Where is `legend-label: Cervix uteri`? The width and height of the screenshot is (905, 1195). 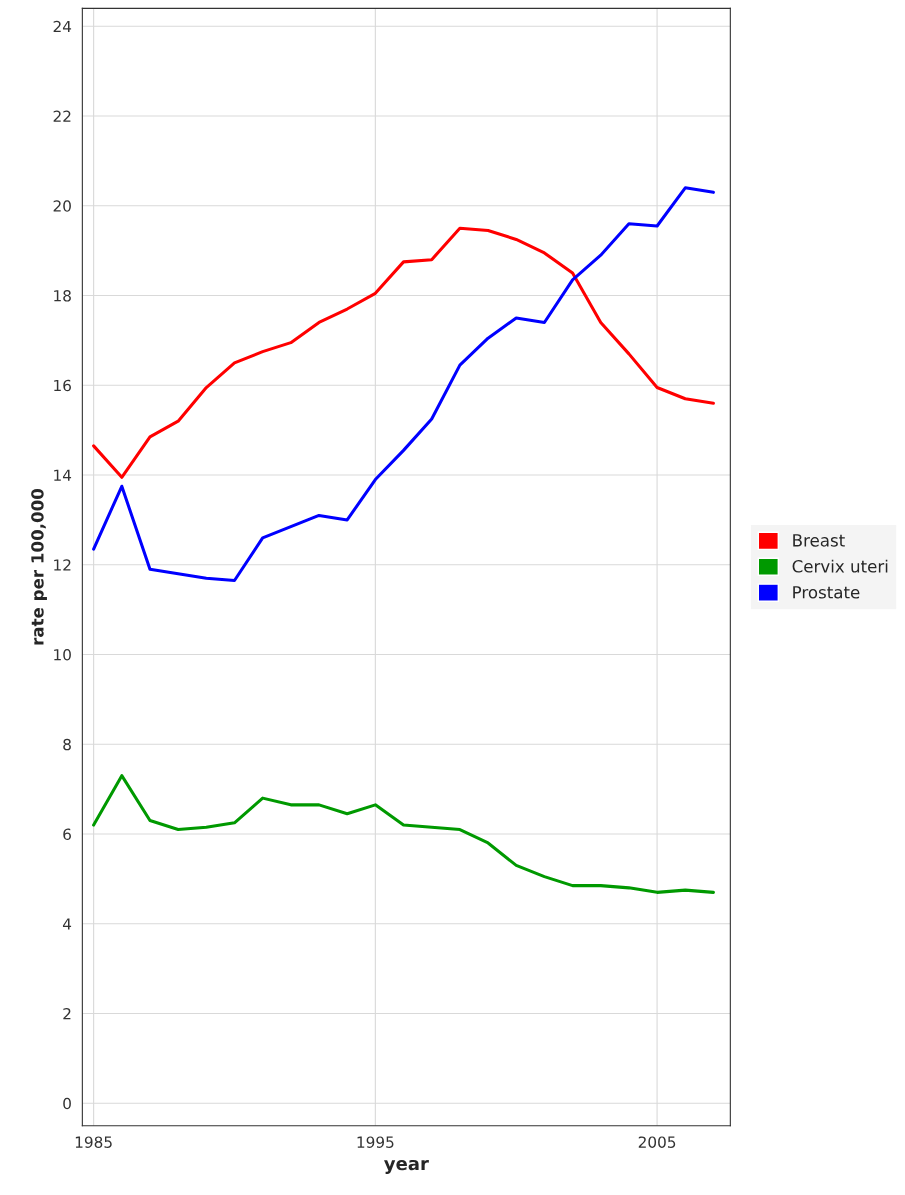
legend-label: Cervix uteri is located at coordinates (840, 566).